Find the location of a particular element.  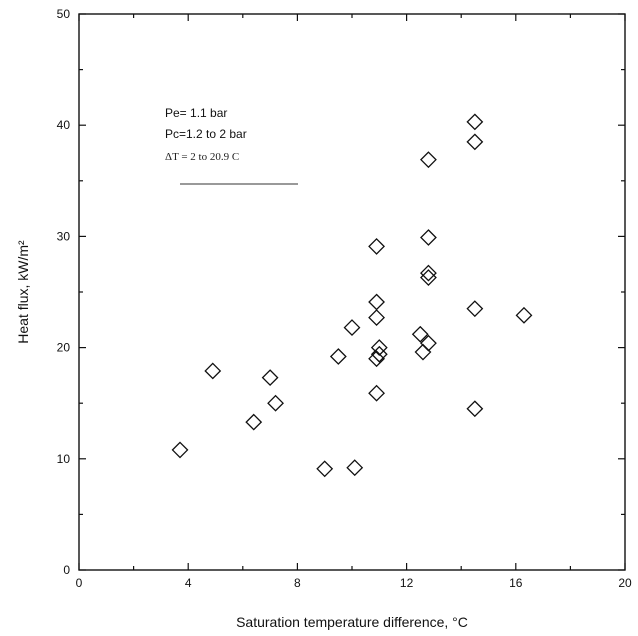

y-tick-label: 50 is located at coordinates (64, 14).